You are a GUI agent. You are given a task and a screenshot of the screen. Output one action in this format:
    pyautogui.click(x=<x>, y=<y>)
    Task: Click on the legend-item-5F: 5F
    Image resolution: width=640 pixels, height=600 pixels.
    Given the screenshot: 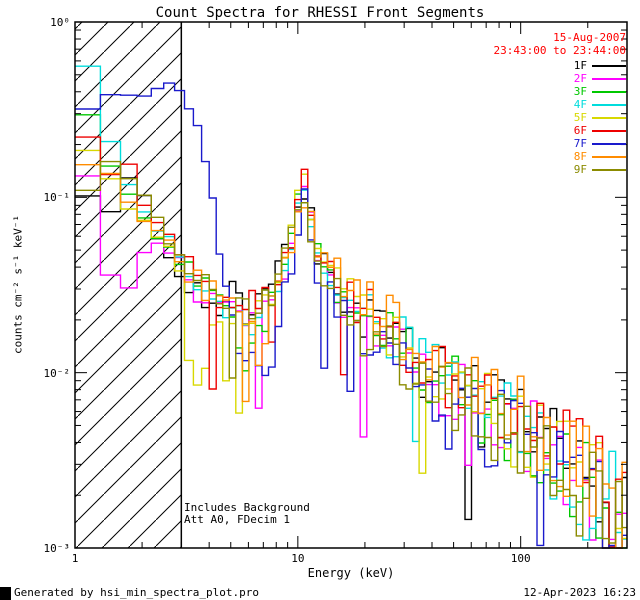 What is the action you would take?
    pyautogui.click(x=600, y=117)
    